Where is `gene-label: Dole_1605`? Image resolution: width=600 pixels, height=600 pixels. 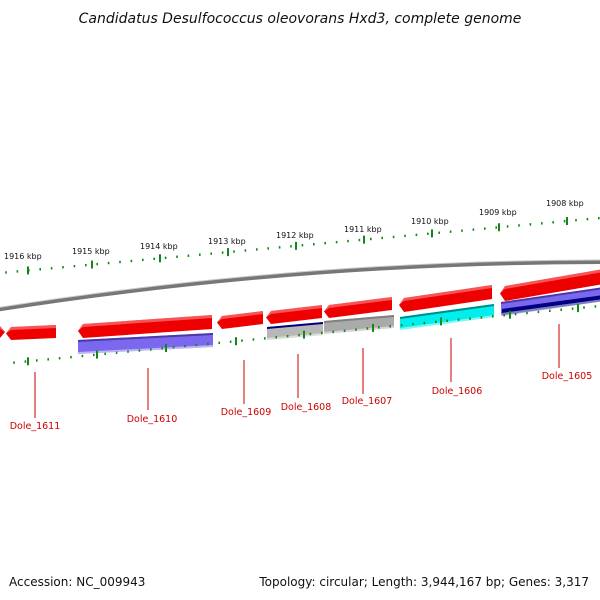 gene-label: Dole_1605 is located at coordinates (567, 376).